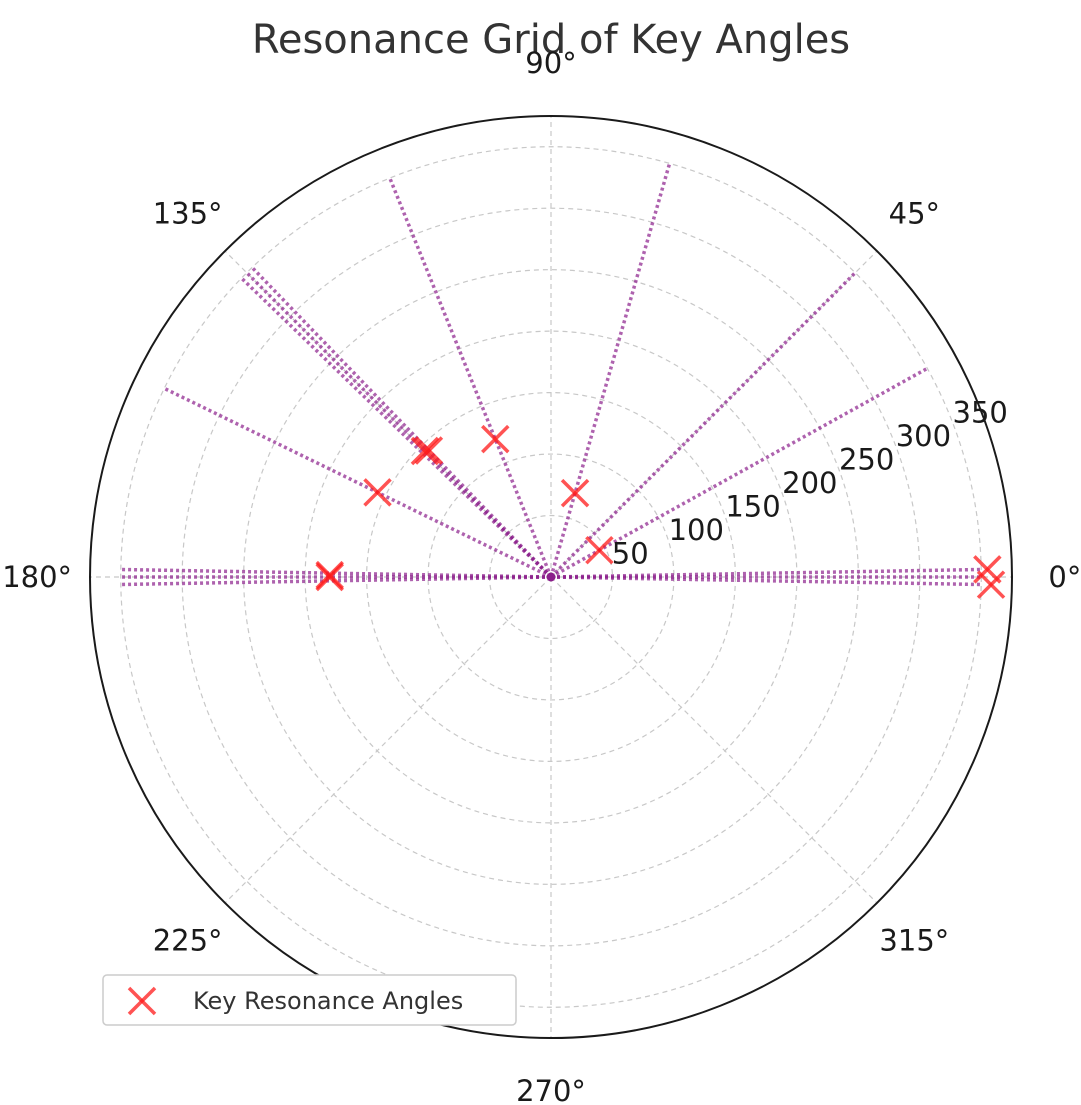 This screenshot has height=1105, width=1081. What do you see at coordinates (551, 1089) in the screenshot?
I see `angle-tick-label: 270°` at bounding box center [551, 1089].